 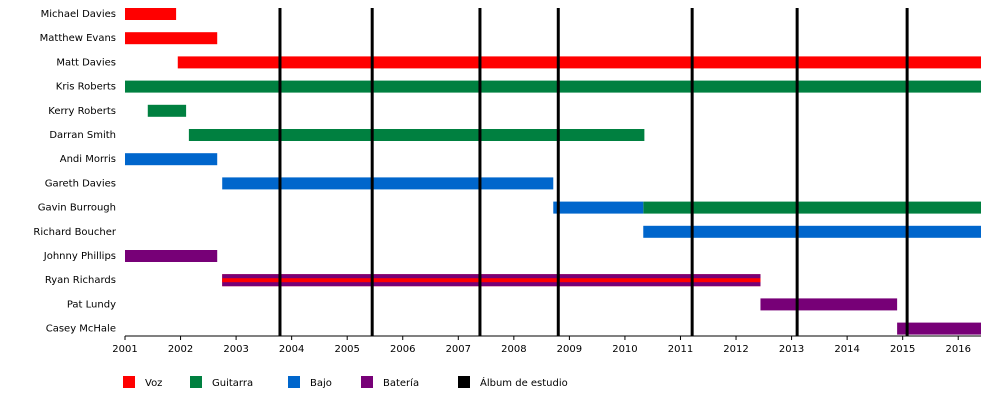 What do you see at coordinates (235, 349) in the screenshot?
I see `x-tick-label: 2003` at bounding box center [235, 349].